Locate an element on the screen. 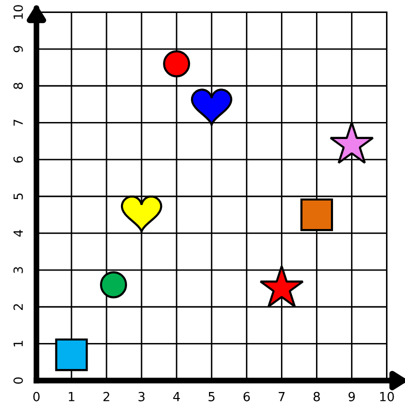 The image size is (405, 407). y-tick-label: 7 is located at coordinates (18, 123).